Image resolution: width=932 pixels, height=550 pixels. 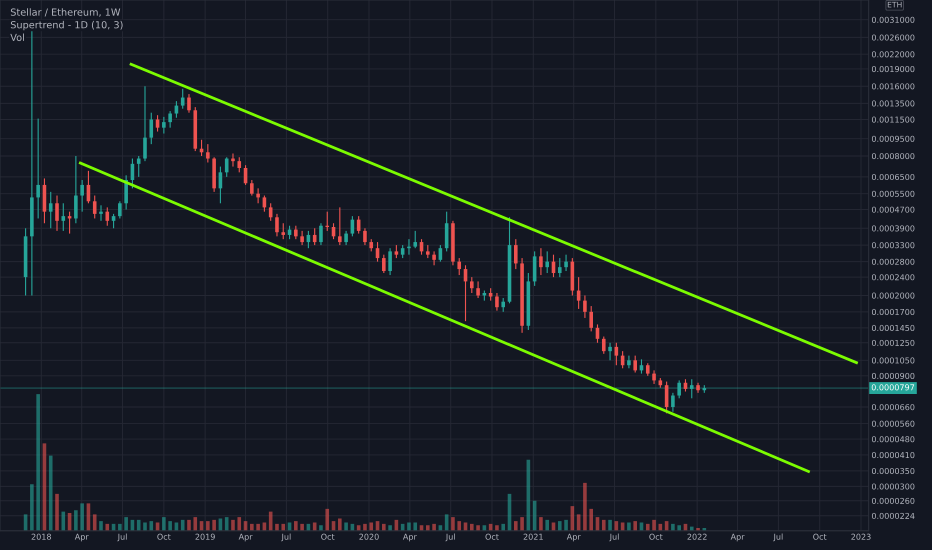 I want to click on y-tick-label: 0.0002400, so click(x=893, y=277).